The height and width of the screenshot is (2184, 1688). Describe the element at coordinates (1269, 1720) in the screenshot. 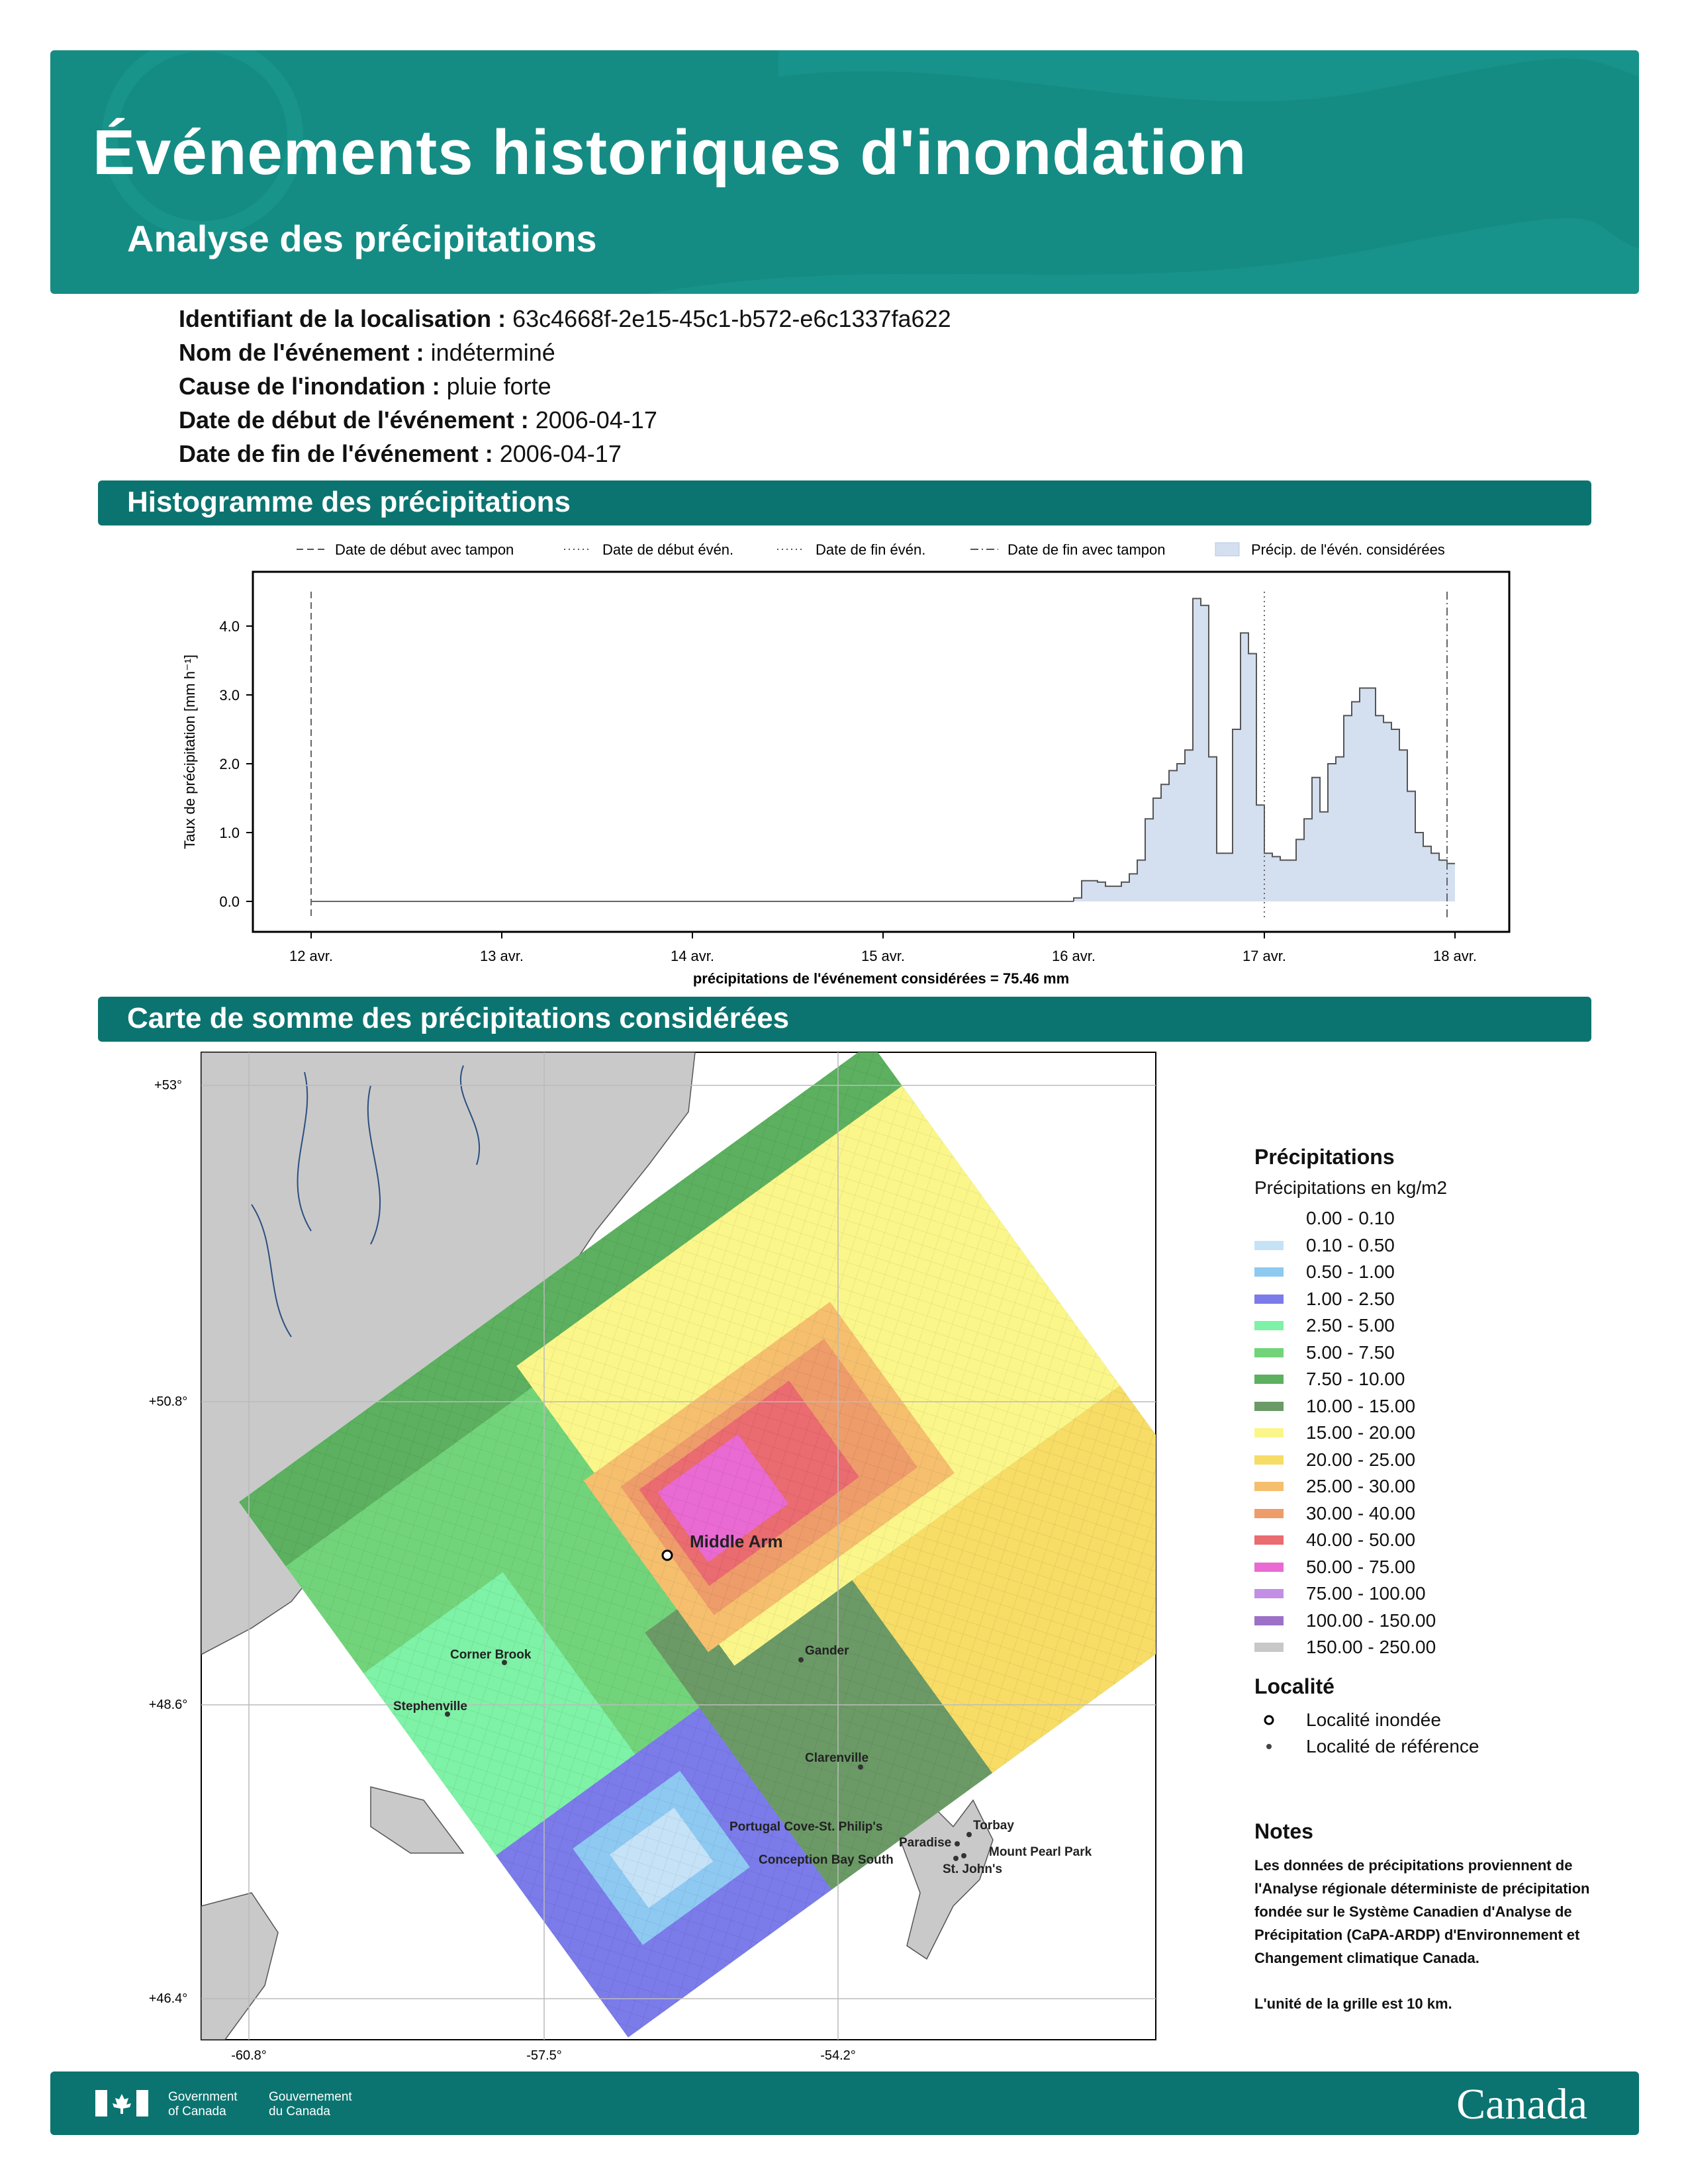

I see `flooded-locality-icon` at that location.